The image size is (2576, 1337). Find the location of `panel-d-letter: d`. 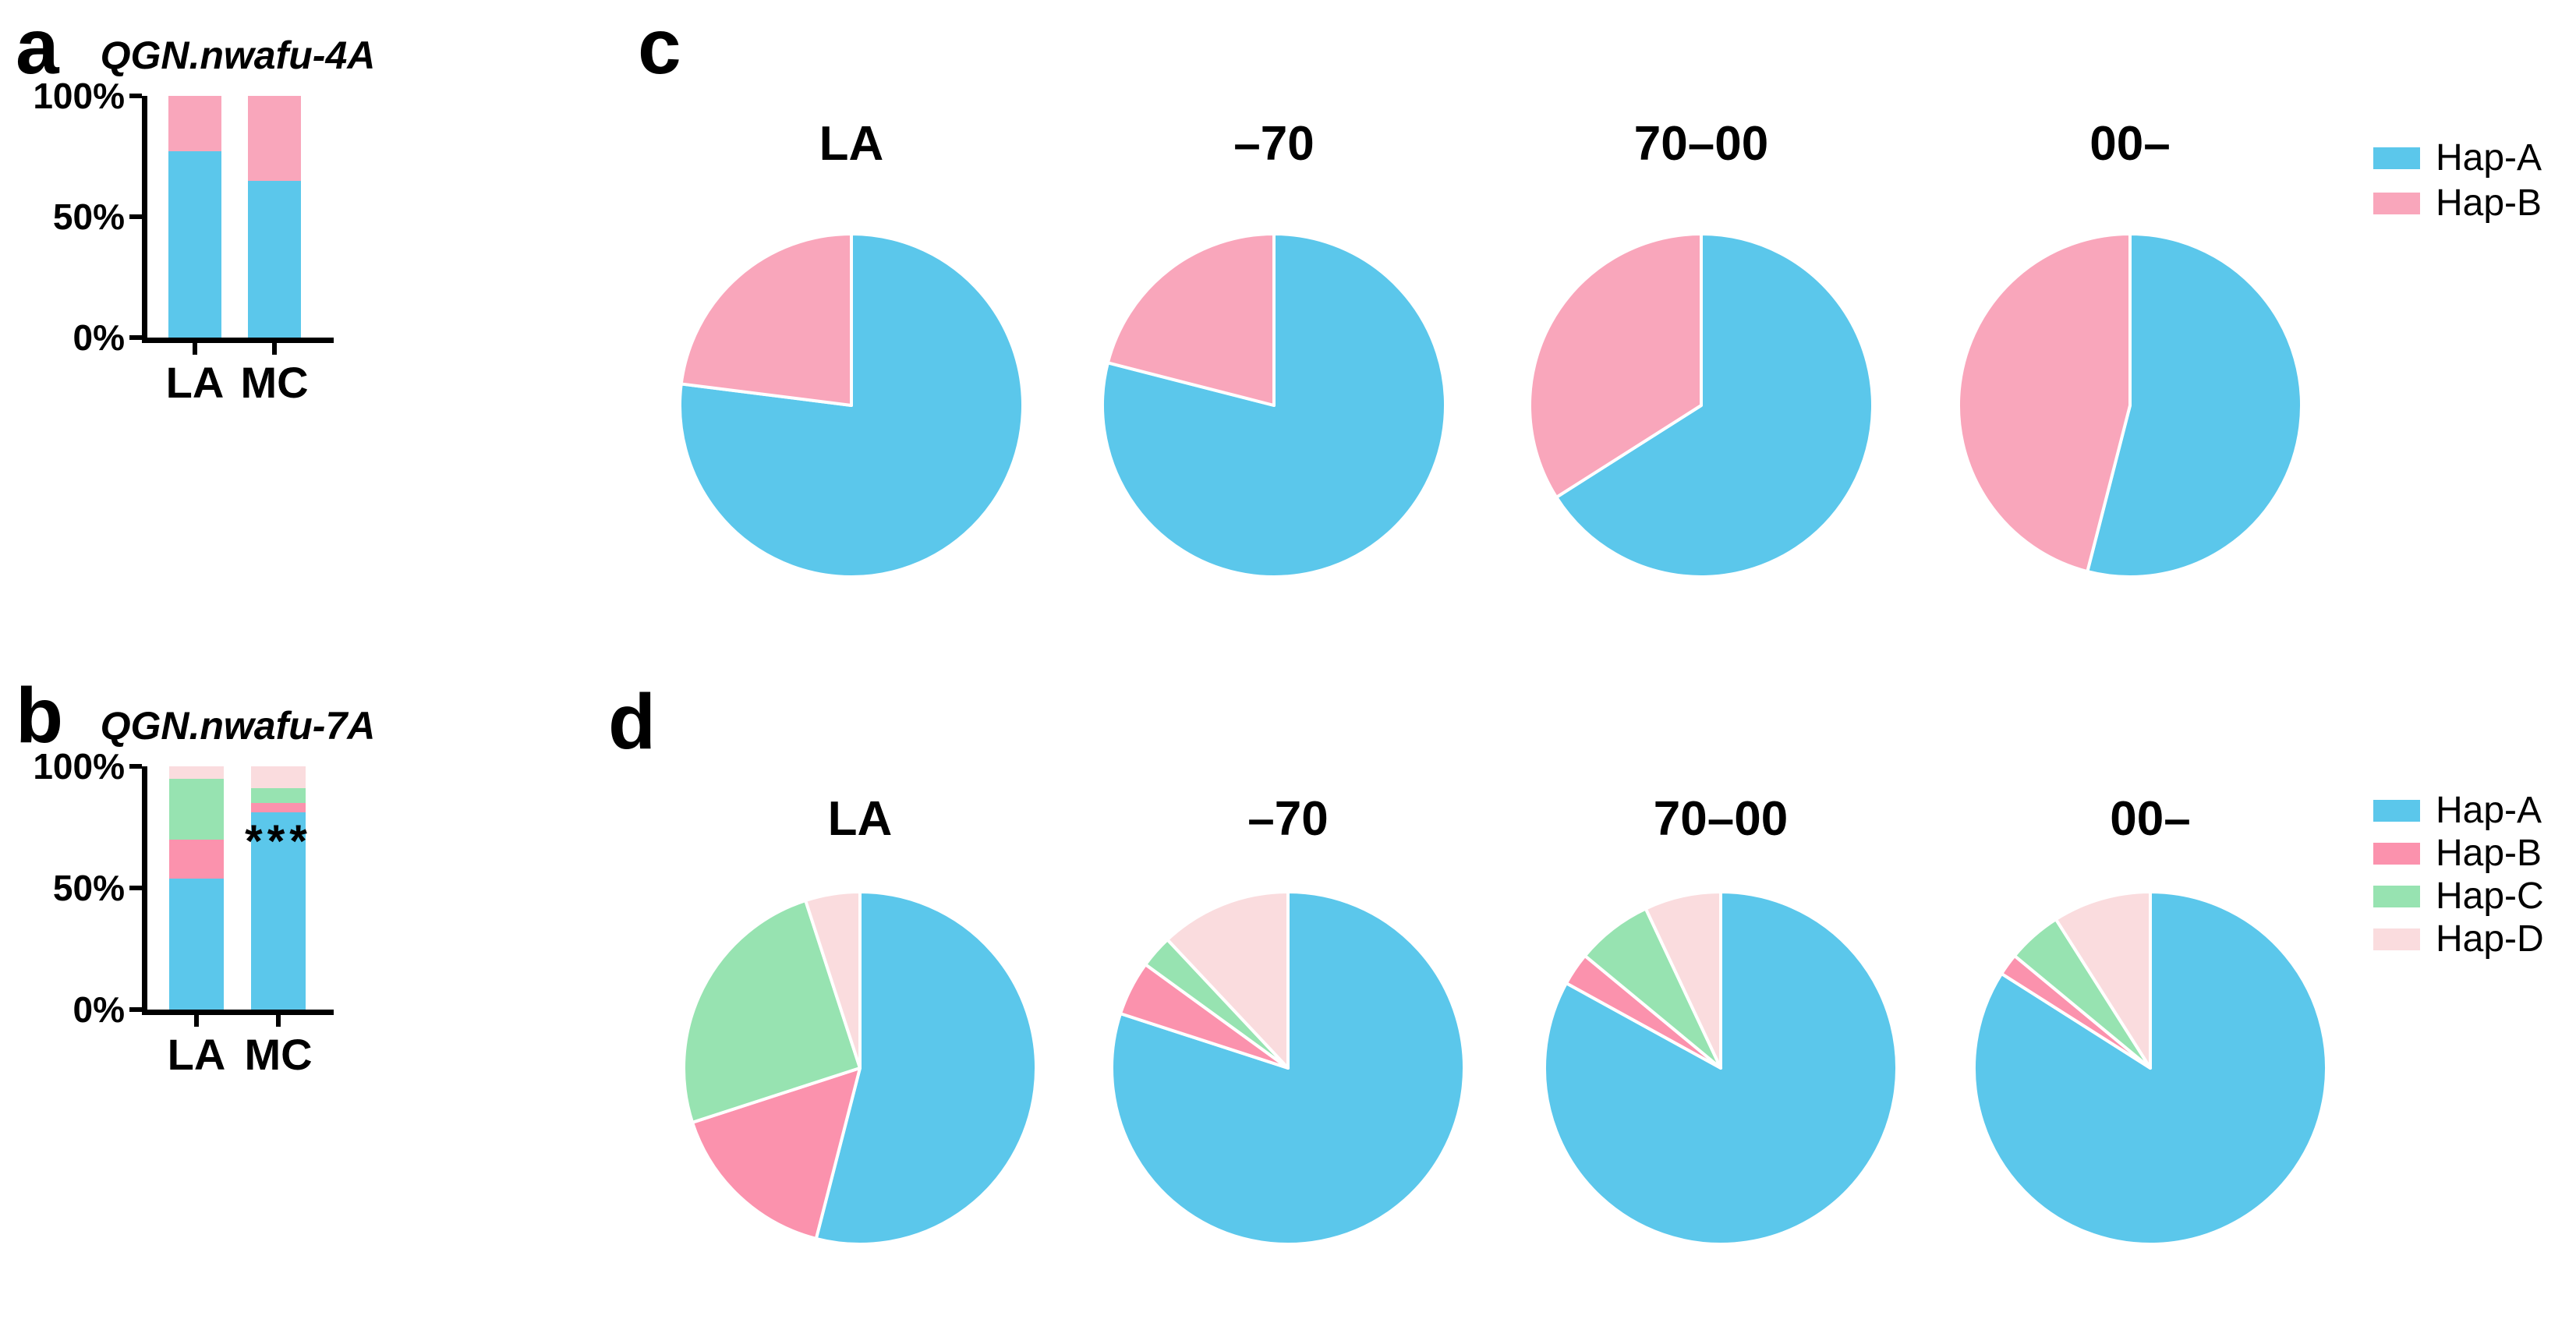

panel-d-letter: d is located at coordinates (632, 722).